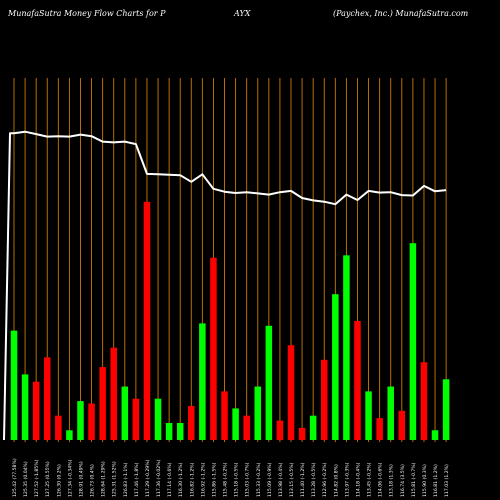 This screenshot has width=500, height=500. Describe the element at coordinates (336, 480) in the screenshot. I see `x-tick-label: 114.82 (0.8%)` at that location.